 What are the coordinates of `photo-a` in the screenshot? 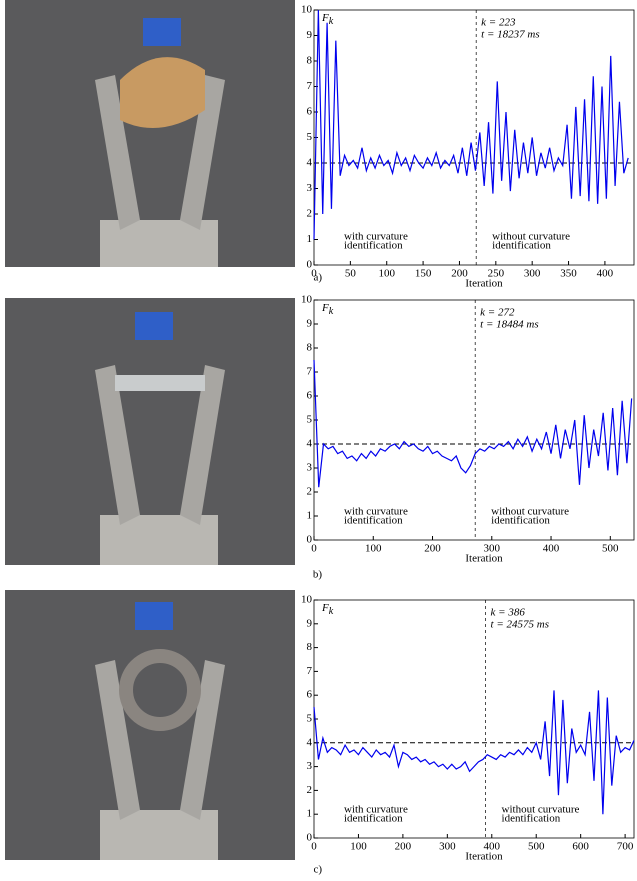 It's located at (150, 133).